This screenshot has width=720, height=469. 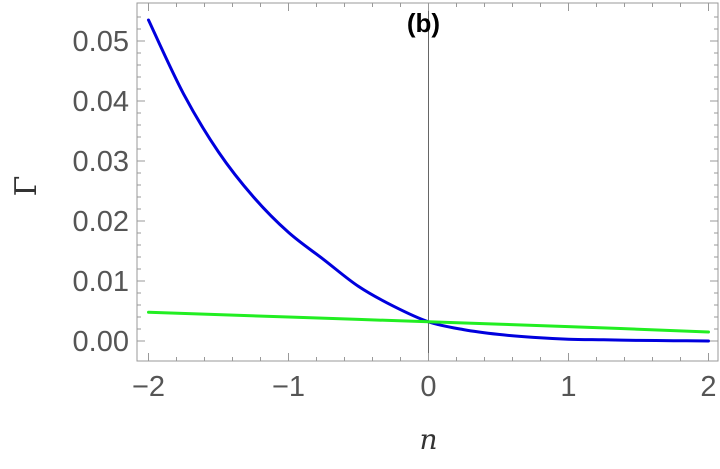 What do you see at coordinates (428, 439) in the screenshot?
I see `x-axis-label: n` at bounding box center [428, 439].